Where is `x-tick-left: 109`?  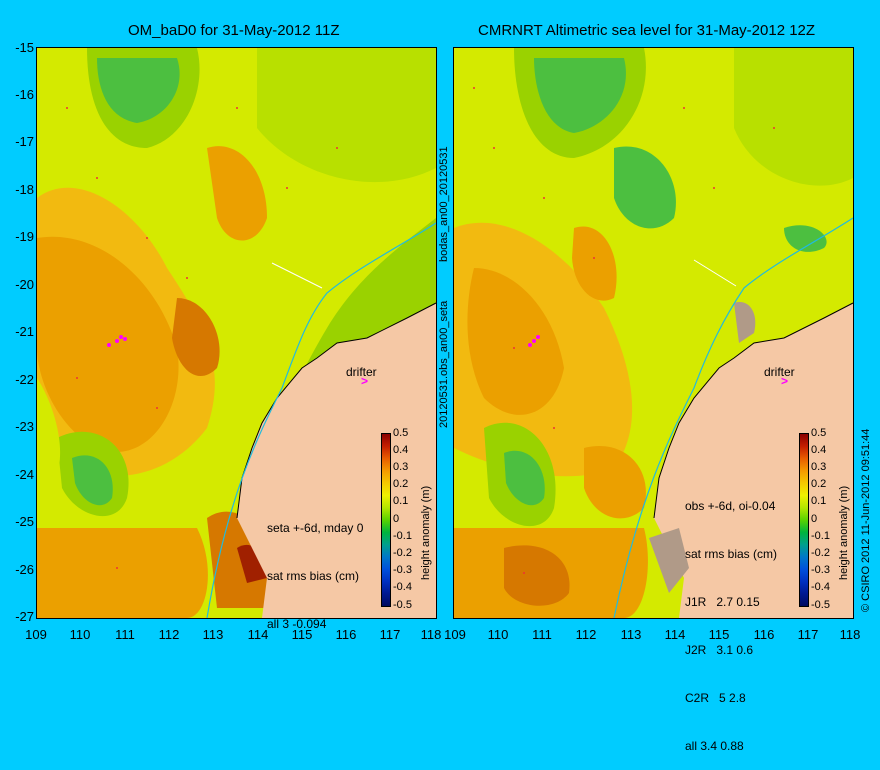
x-tick-left: 109 is located at coordinates (36, 634).